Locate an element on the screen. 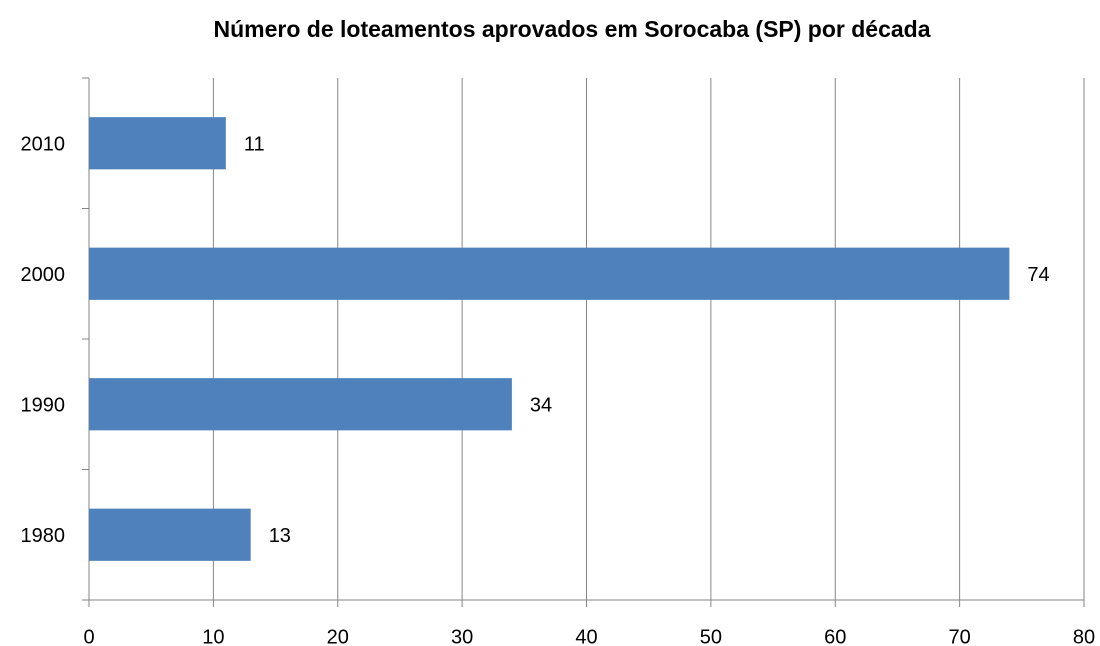  data-label: 34 is located at coordinates (541, 406).